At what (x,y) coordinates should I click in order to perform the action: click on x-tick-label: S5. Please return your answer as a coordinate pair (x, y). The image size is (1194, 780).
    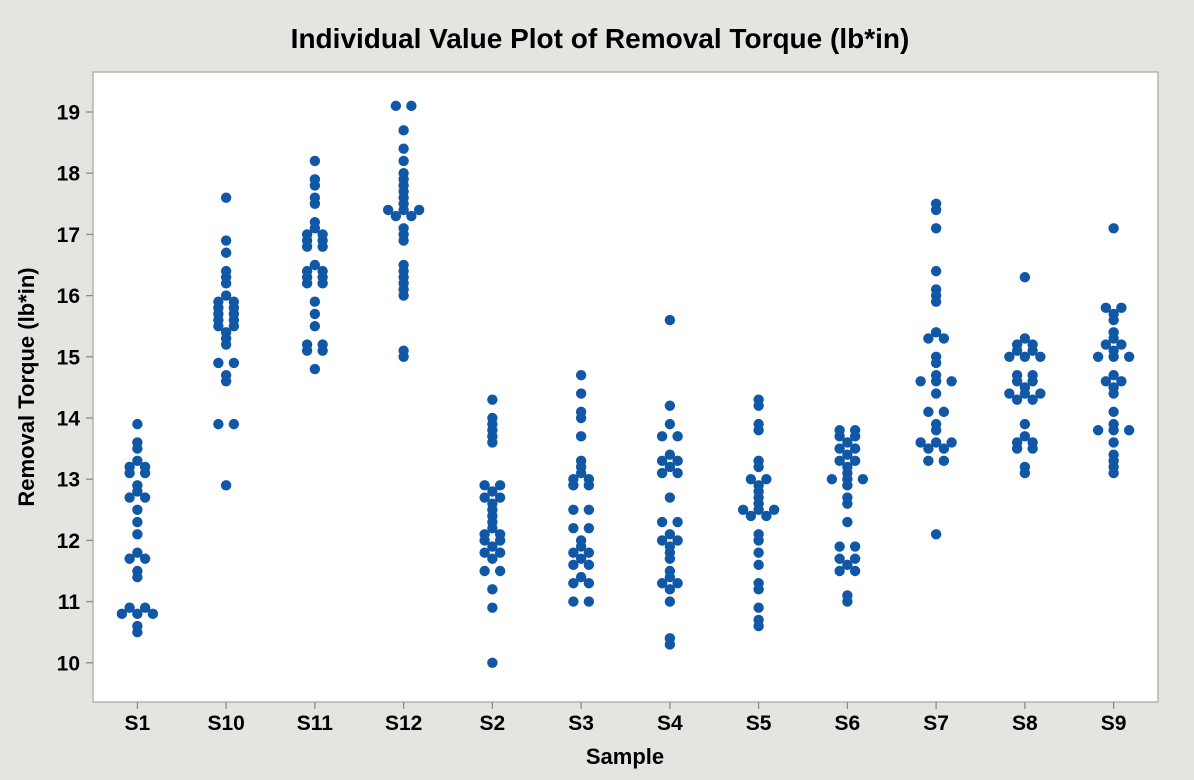
    Looking at the image, I should click on (759, 723).